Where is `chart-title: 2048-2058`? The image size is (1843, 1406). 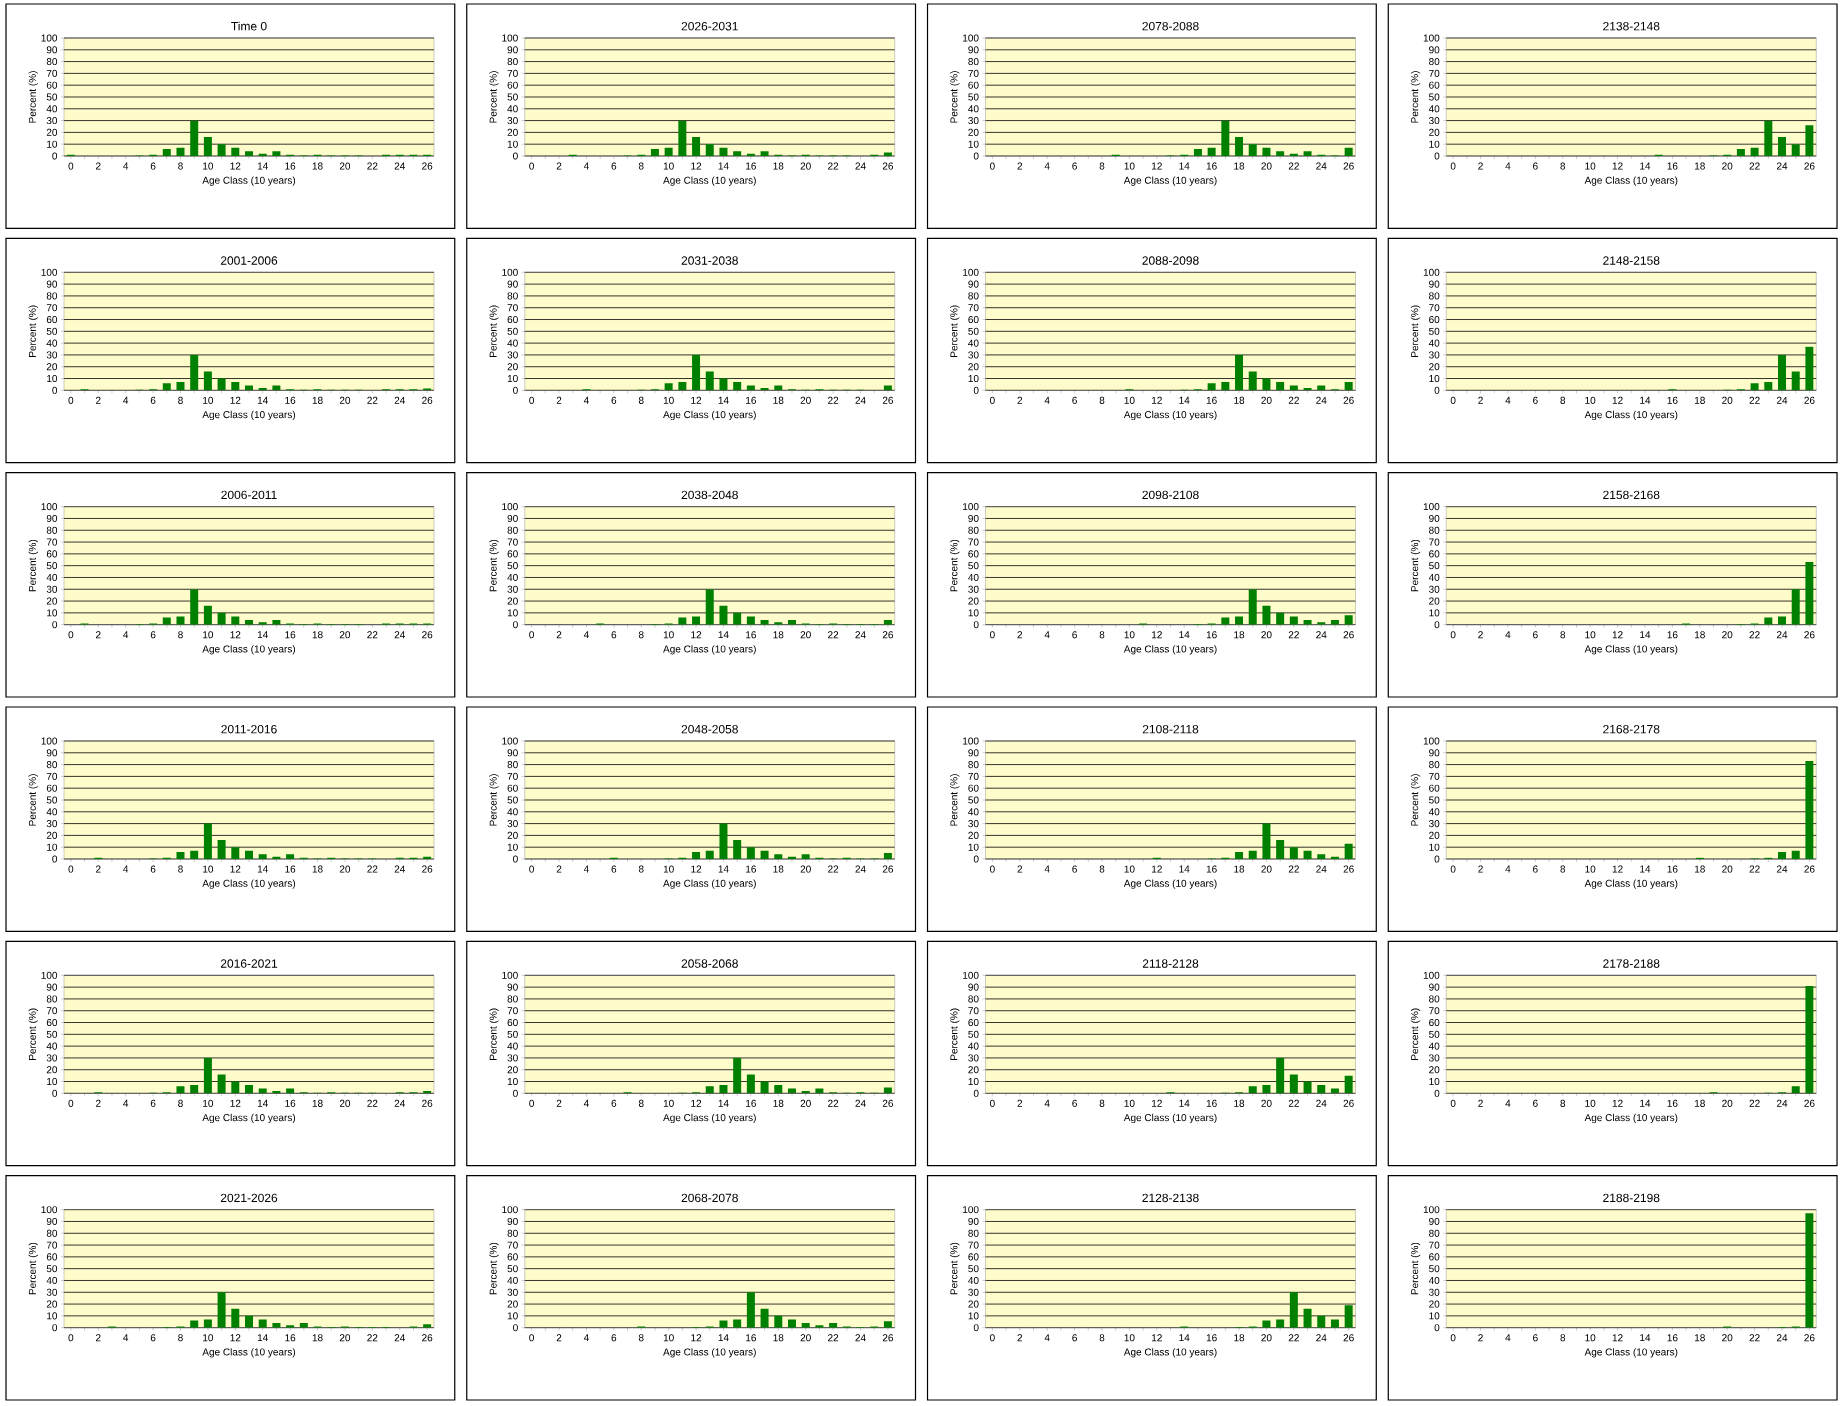
chart-title: 2048-2058 is located at coordinates (709, 729).